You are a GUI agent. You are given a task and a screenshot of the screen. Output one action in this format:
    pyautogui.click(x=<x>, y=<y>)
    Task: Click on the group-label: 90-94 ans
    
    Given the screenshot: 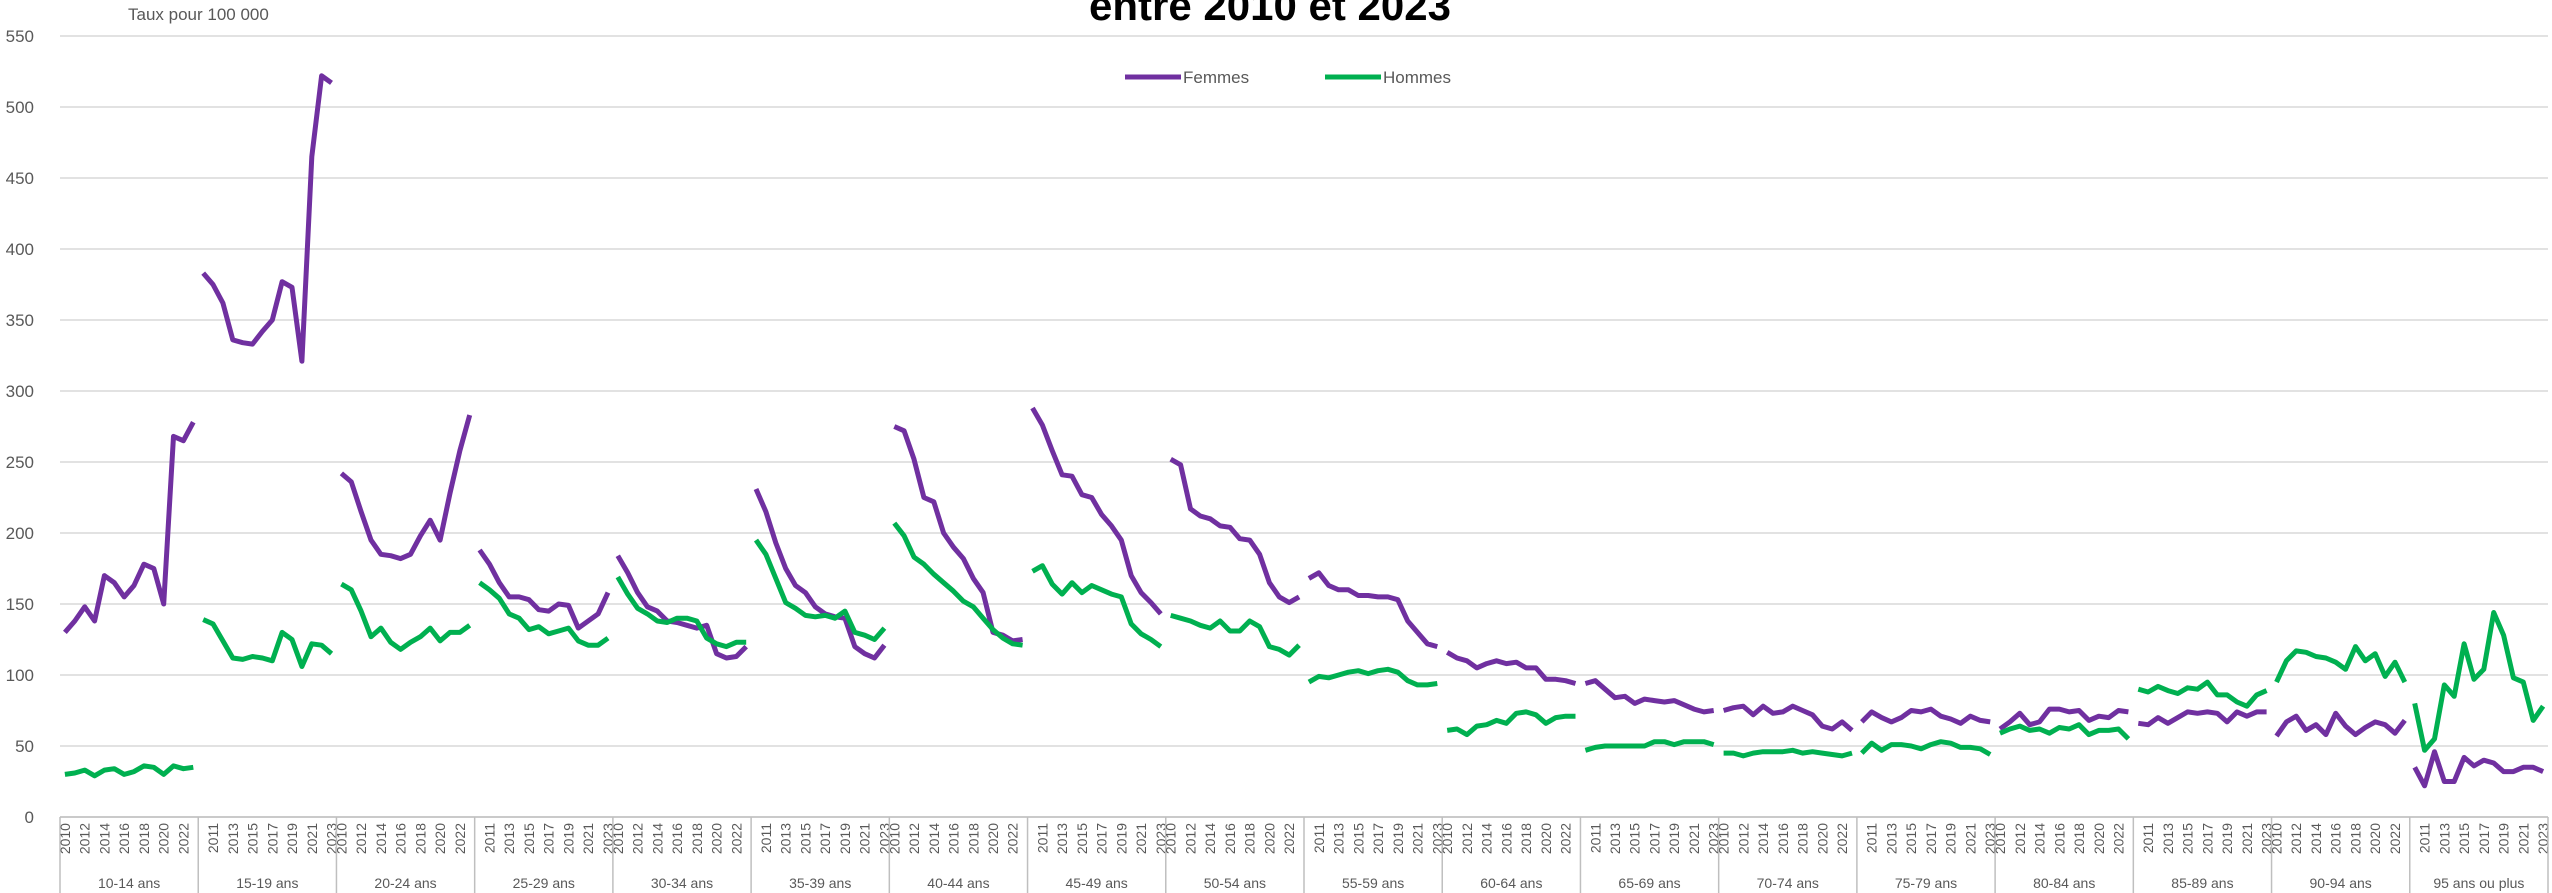 What is the action you would take?
    pyautogui.click(x=2341, y=883)
    